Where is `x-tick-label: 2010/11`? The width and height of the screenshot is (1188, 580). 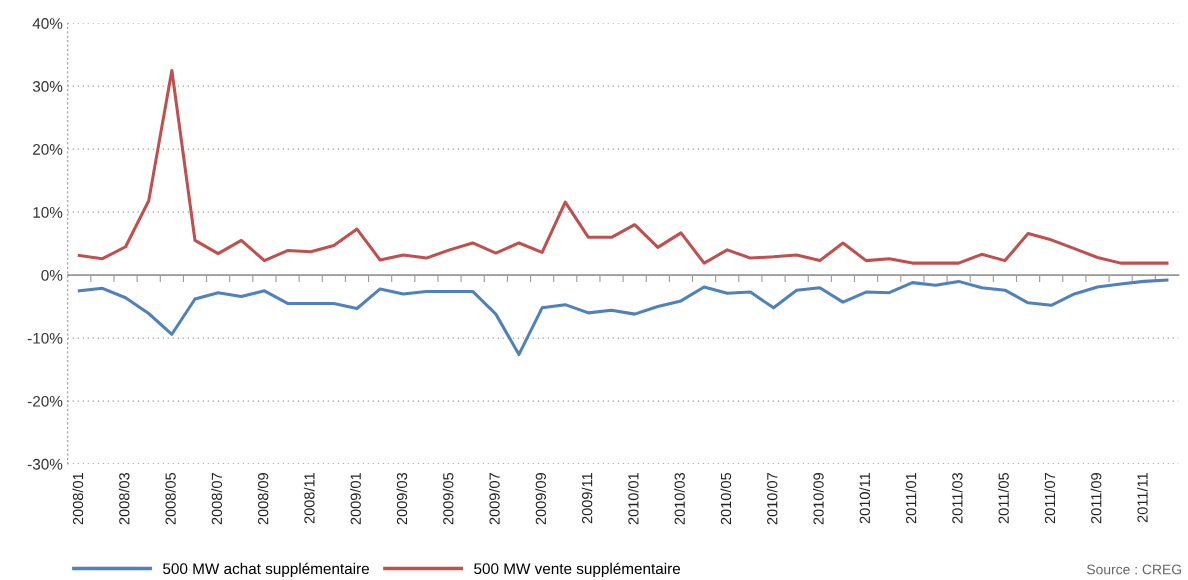
x-tick-label: 2010/11 is located at coordinates (864, 498).